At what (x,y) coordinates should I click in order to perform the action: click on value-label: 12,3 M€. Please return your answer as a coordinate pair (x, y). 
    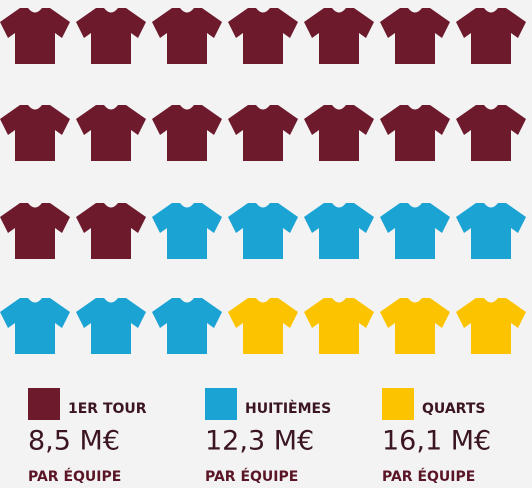
    Looking at the image, I should click on (259, 441).